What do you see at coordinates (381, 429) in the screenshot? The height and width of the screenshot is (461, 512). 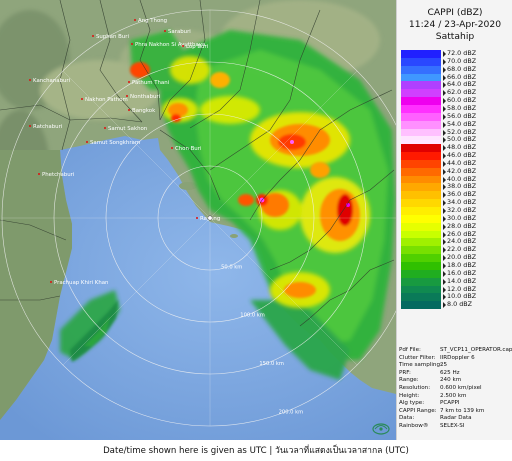 I see `tmd-logo-icon` at bounding box center [381, 429].